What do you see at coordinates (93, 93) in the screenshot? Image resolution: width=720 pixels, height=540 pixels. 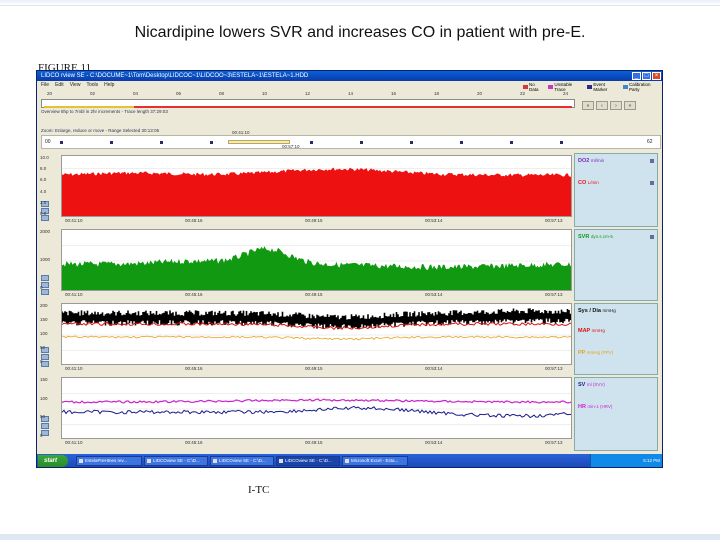 I see `timeline-tick-label: 02` at bounding box center [93, 93].